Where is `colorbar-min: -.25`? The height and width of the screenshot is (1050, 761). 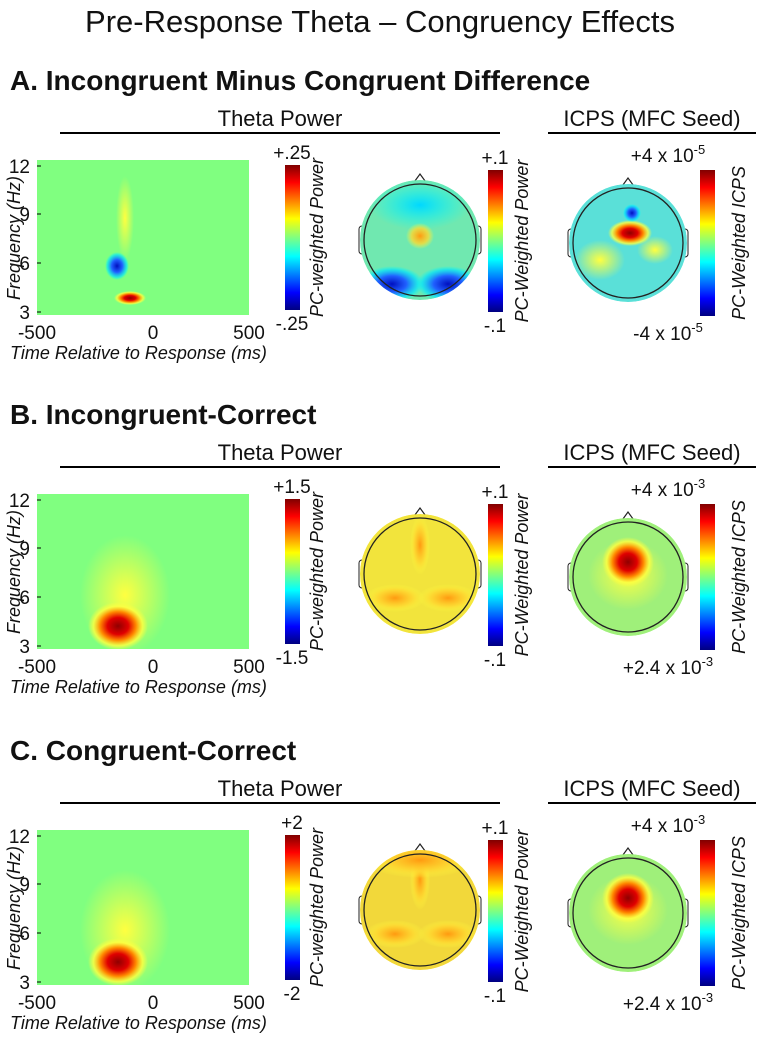
colorbar-min: -.25 is located at coordinates (292, 324).